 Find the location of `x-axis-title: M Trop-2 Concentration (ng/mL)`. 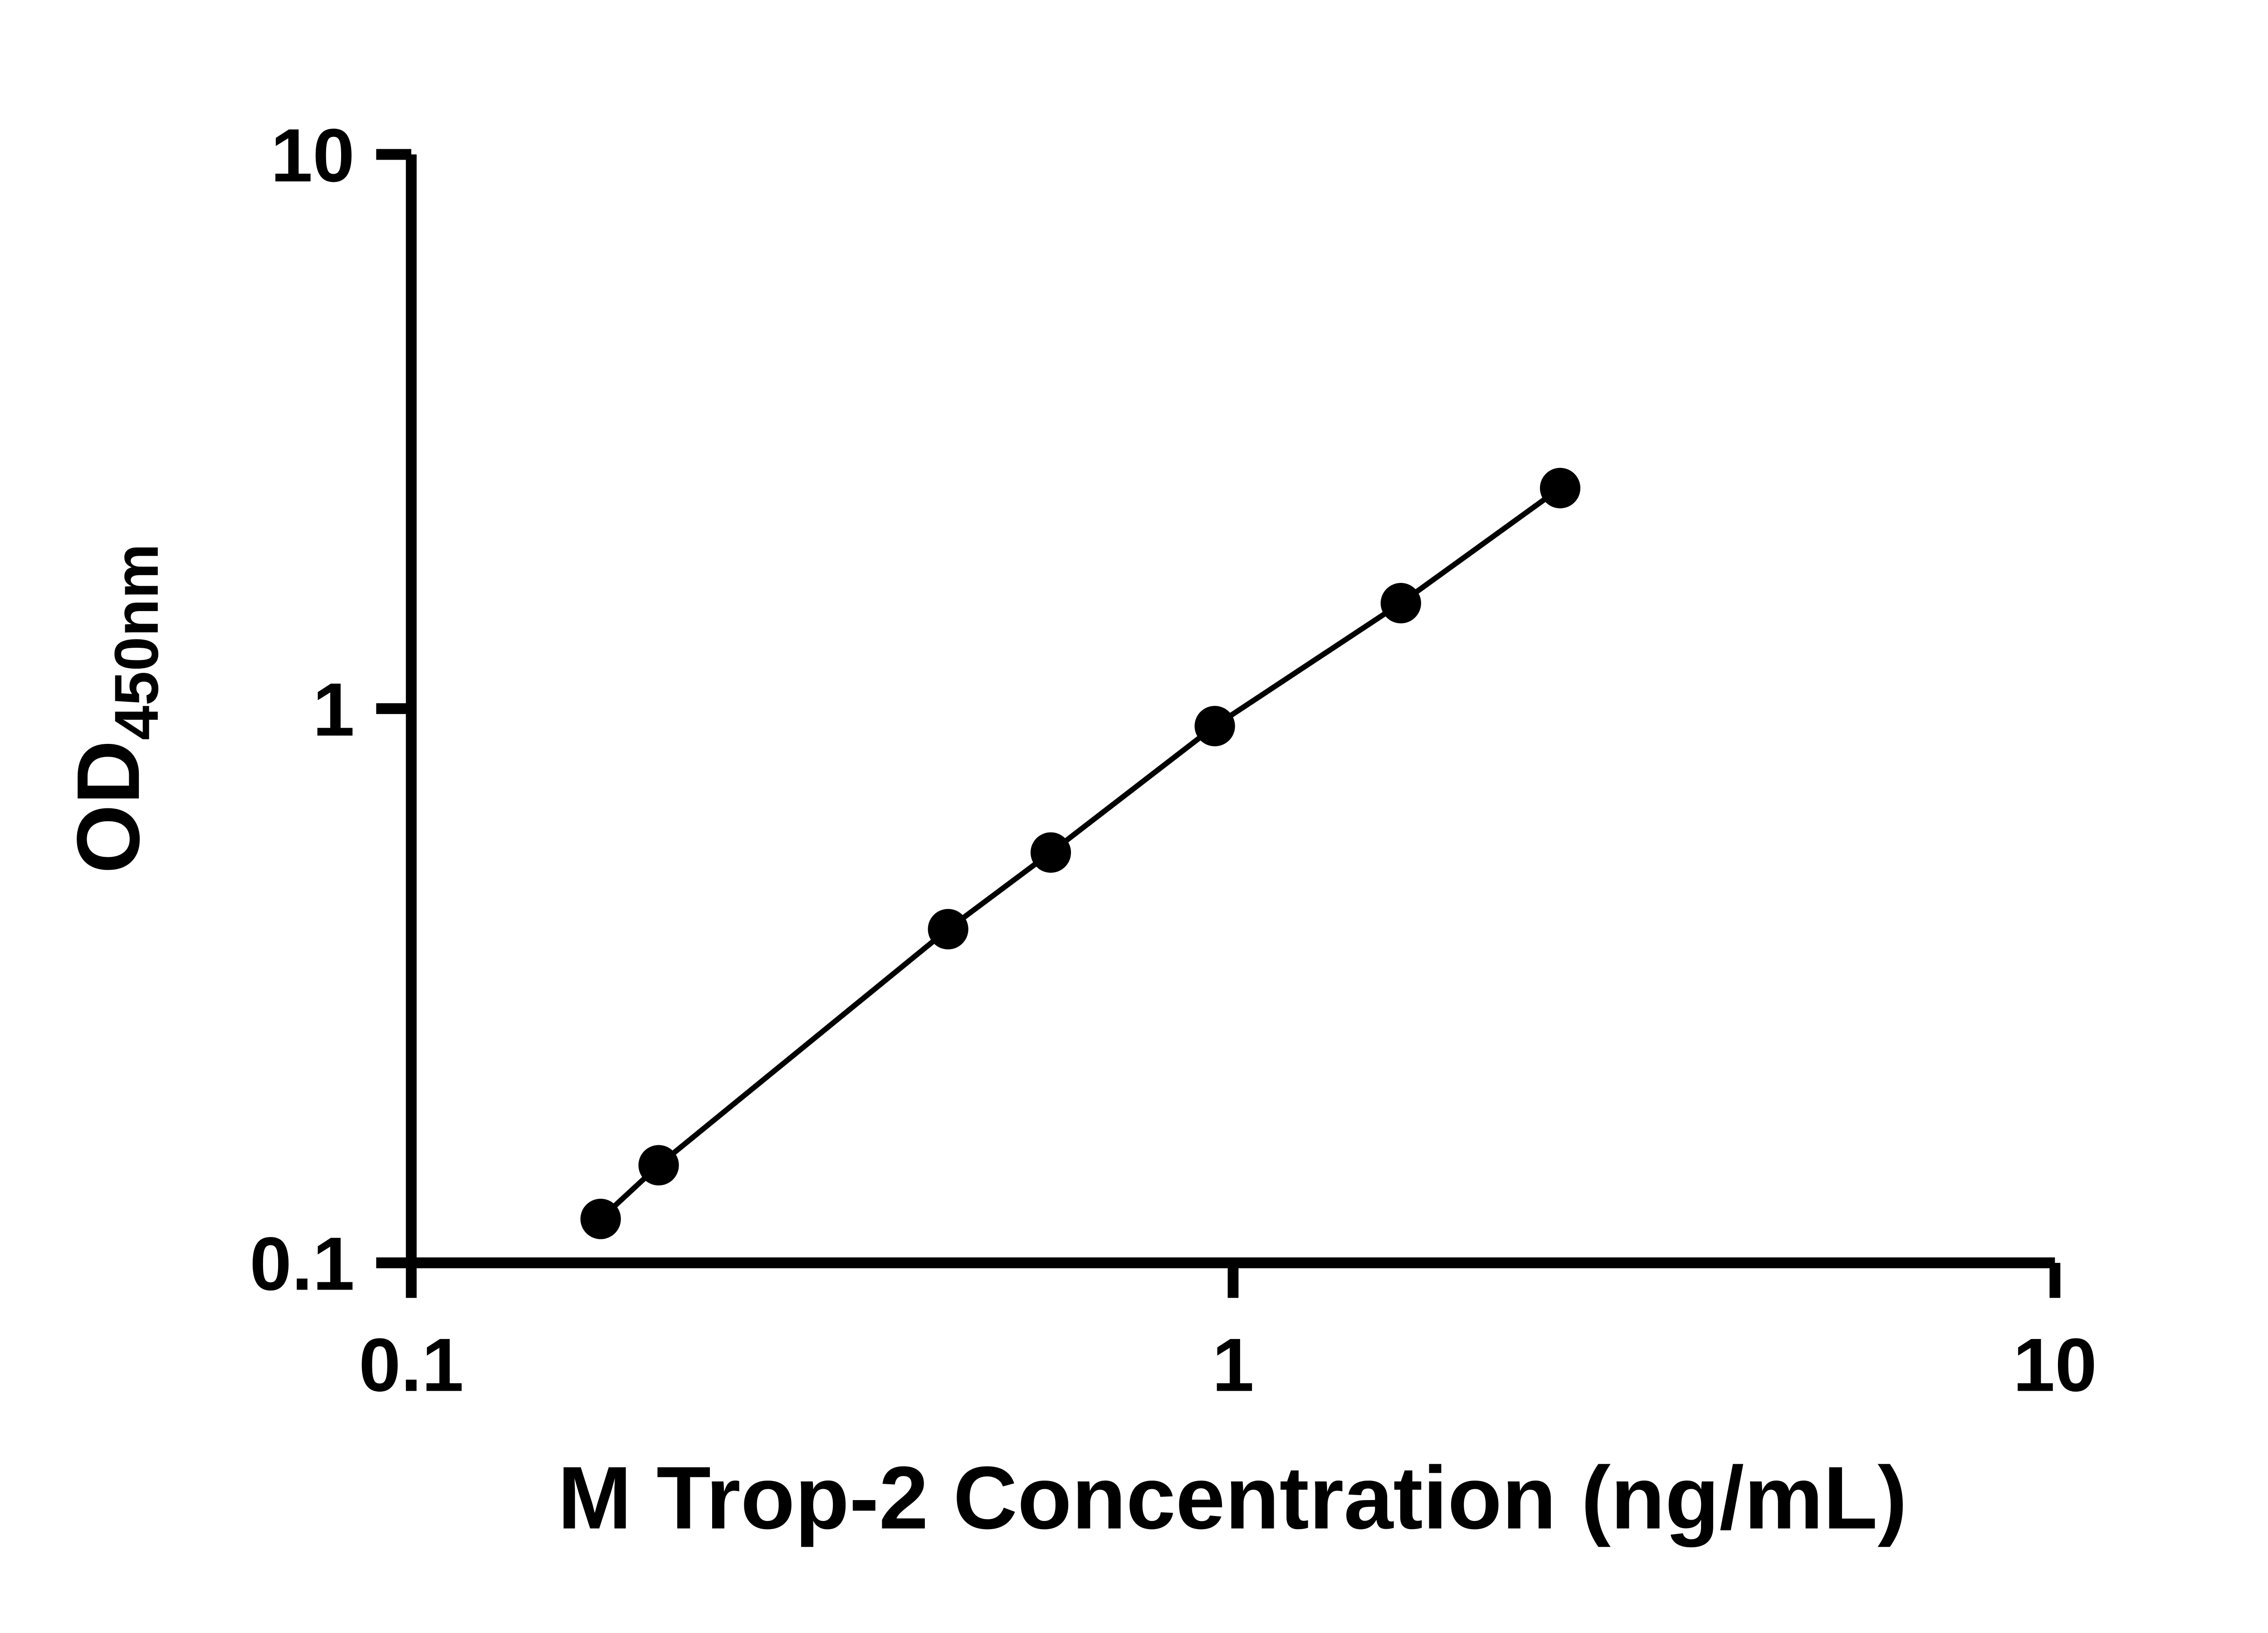

x-axis-title: M Trop-2 Concentration (ng/mL) is located at coordinates (1232, 1498).